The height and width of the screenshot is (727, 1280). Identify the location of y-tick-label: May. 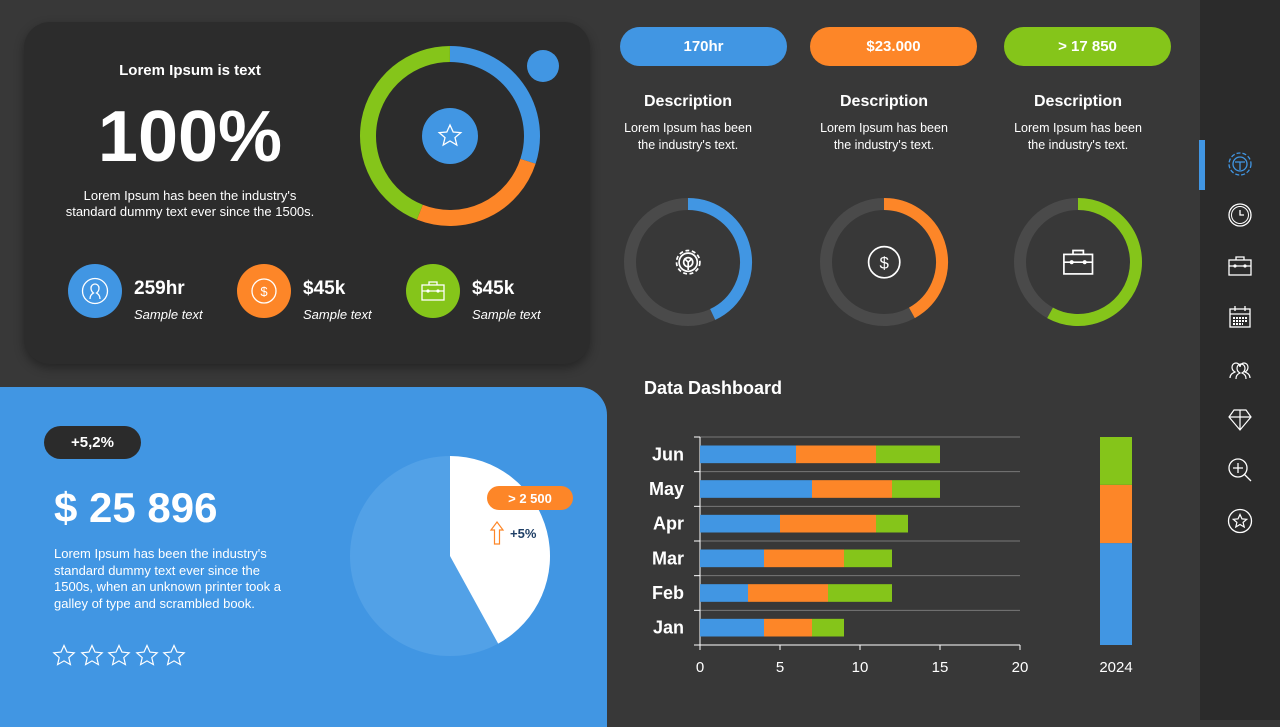
(666, 489).